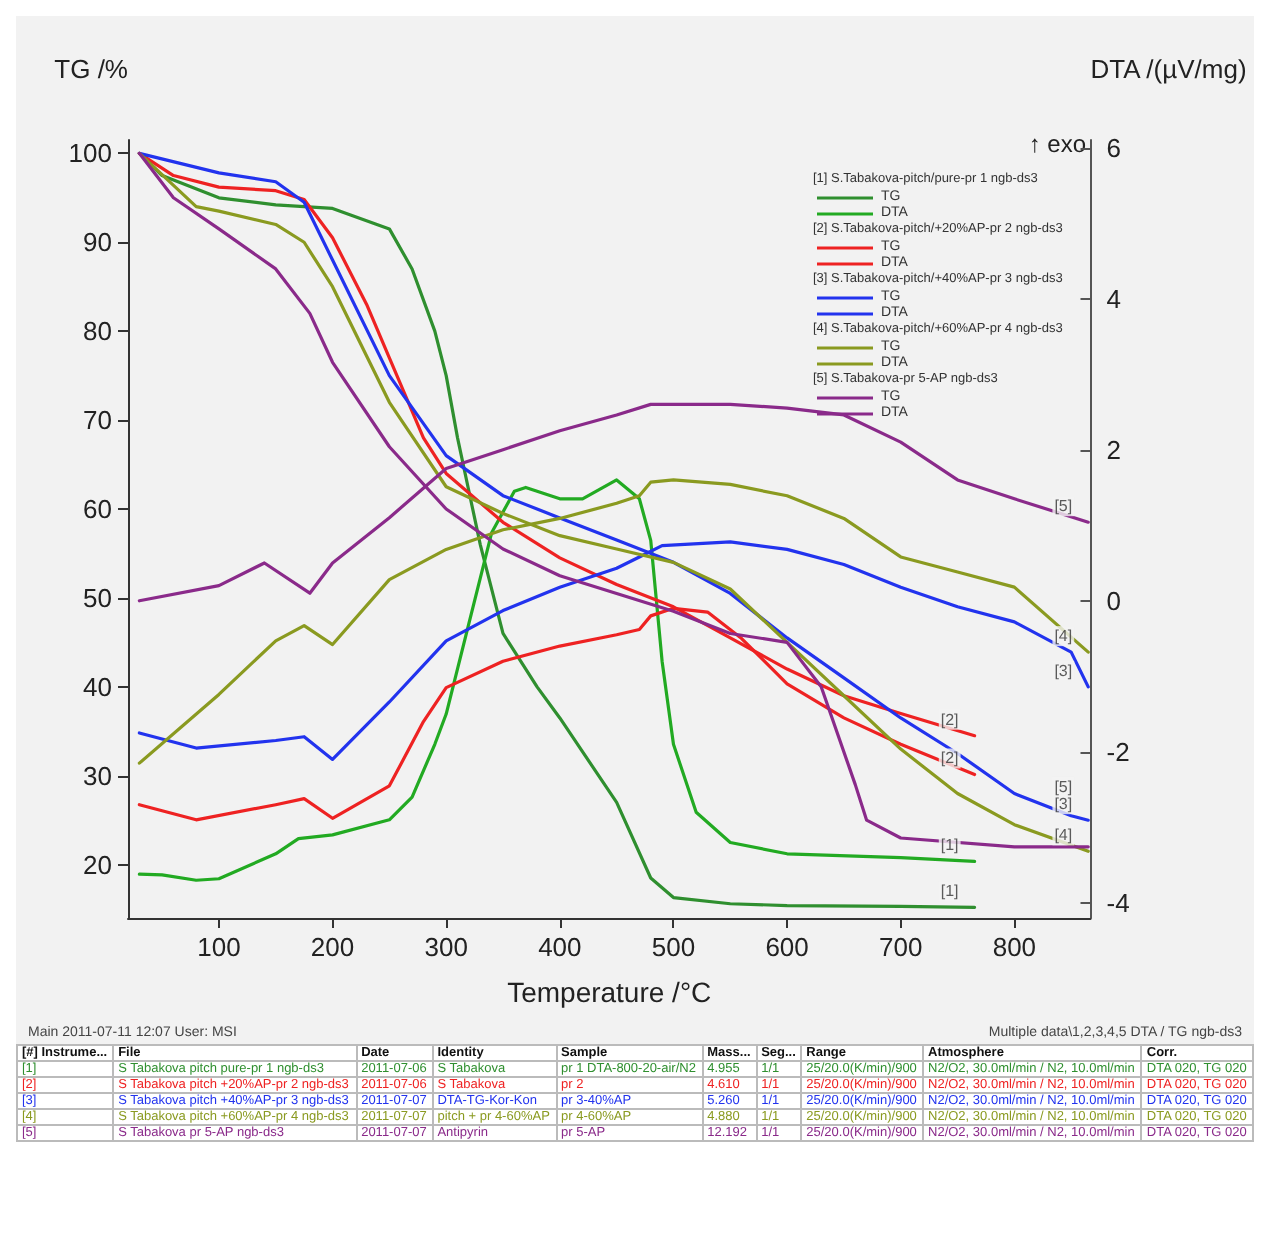 The height and width of the screenshot is (1260, 1270). I want to click on y2-tick-label: 0, so click(1113, 600).